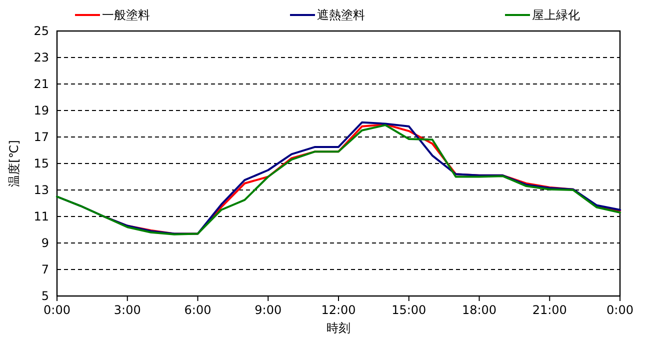  Describe the element at coordinates (41, 31) in the screenshot. I see `y-tick-label: 25` at that location.